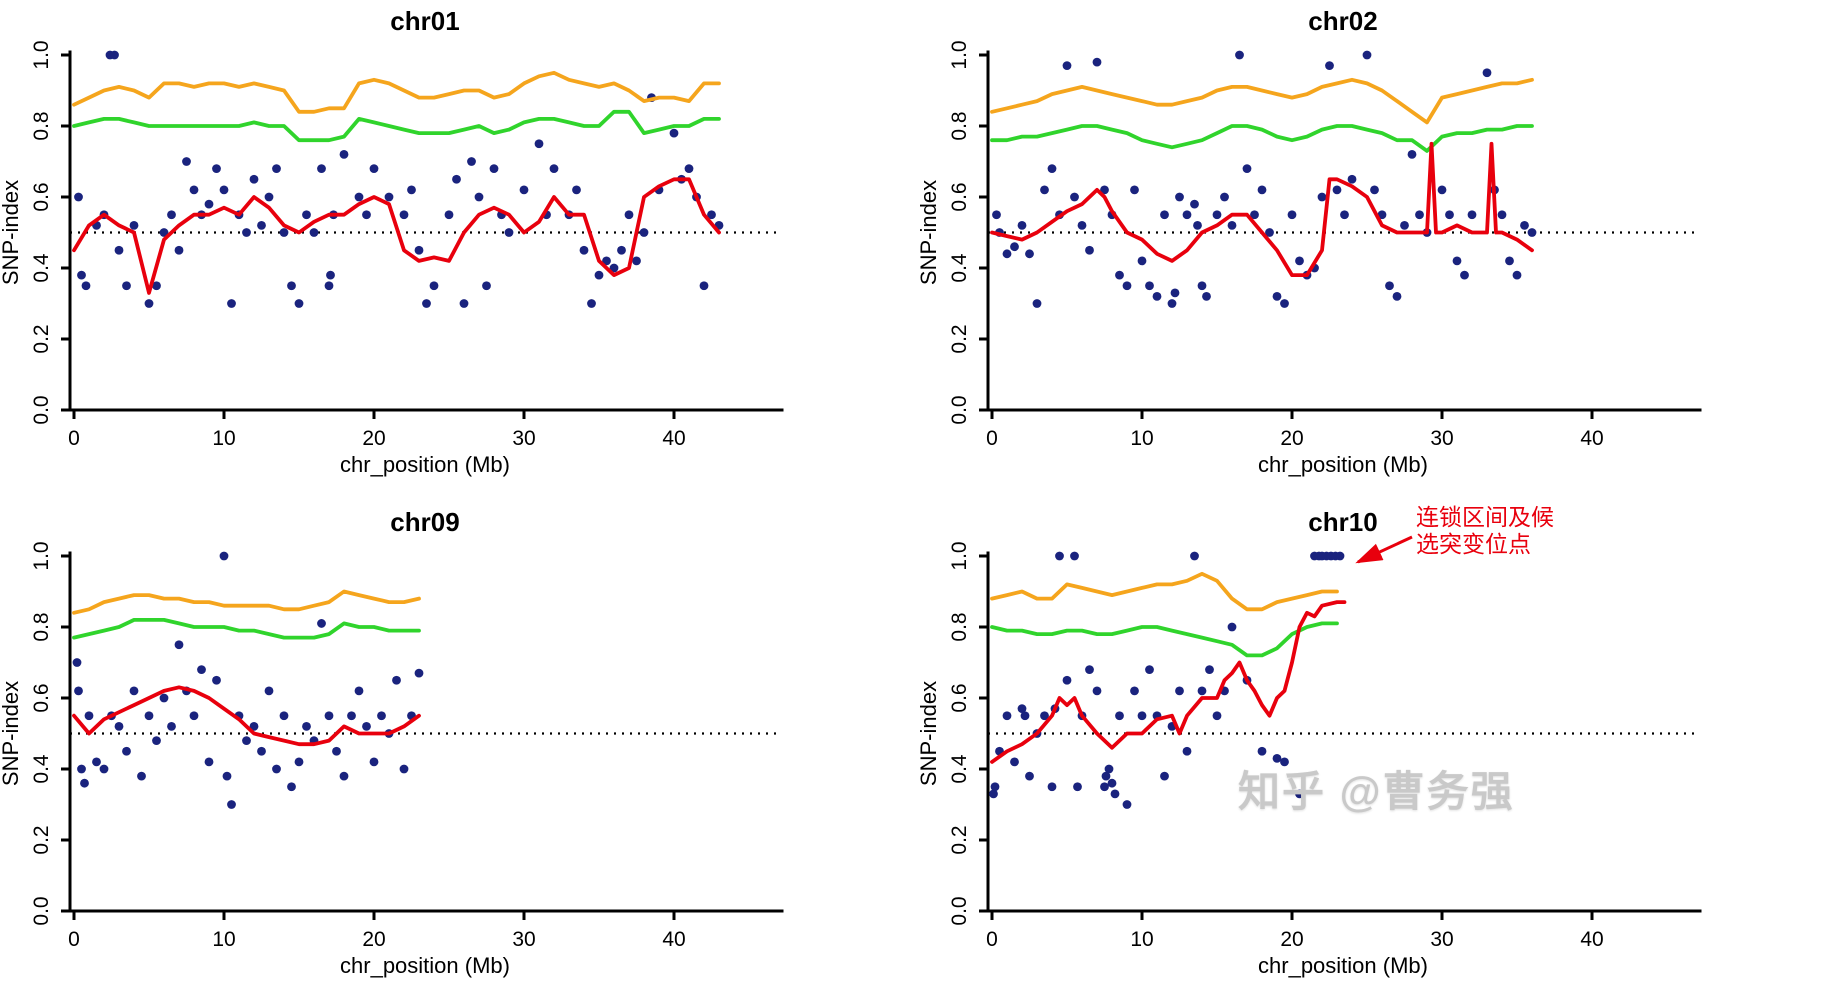  Describe the element at coordinates (1473, 544) in the screenshot. I see `annotation-text: 选突变位点` at that location.